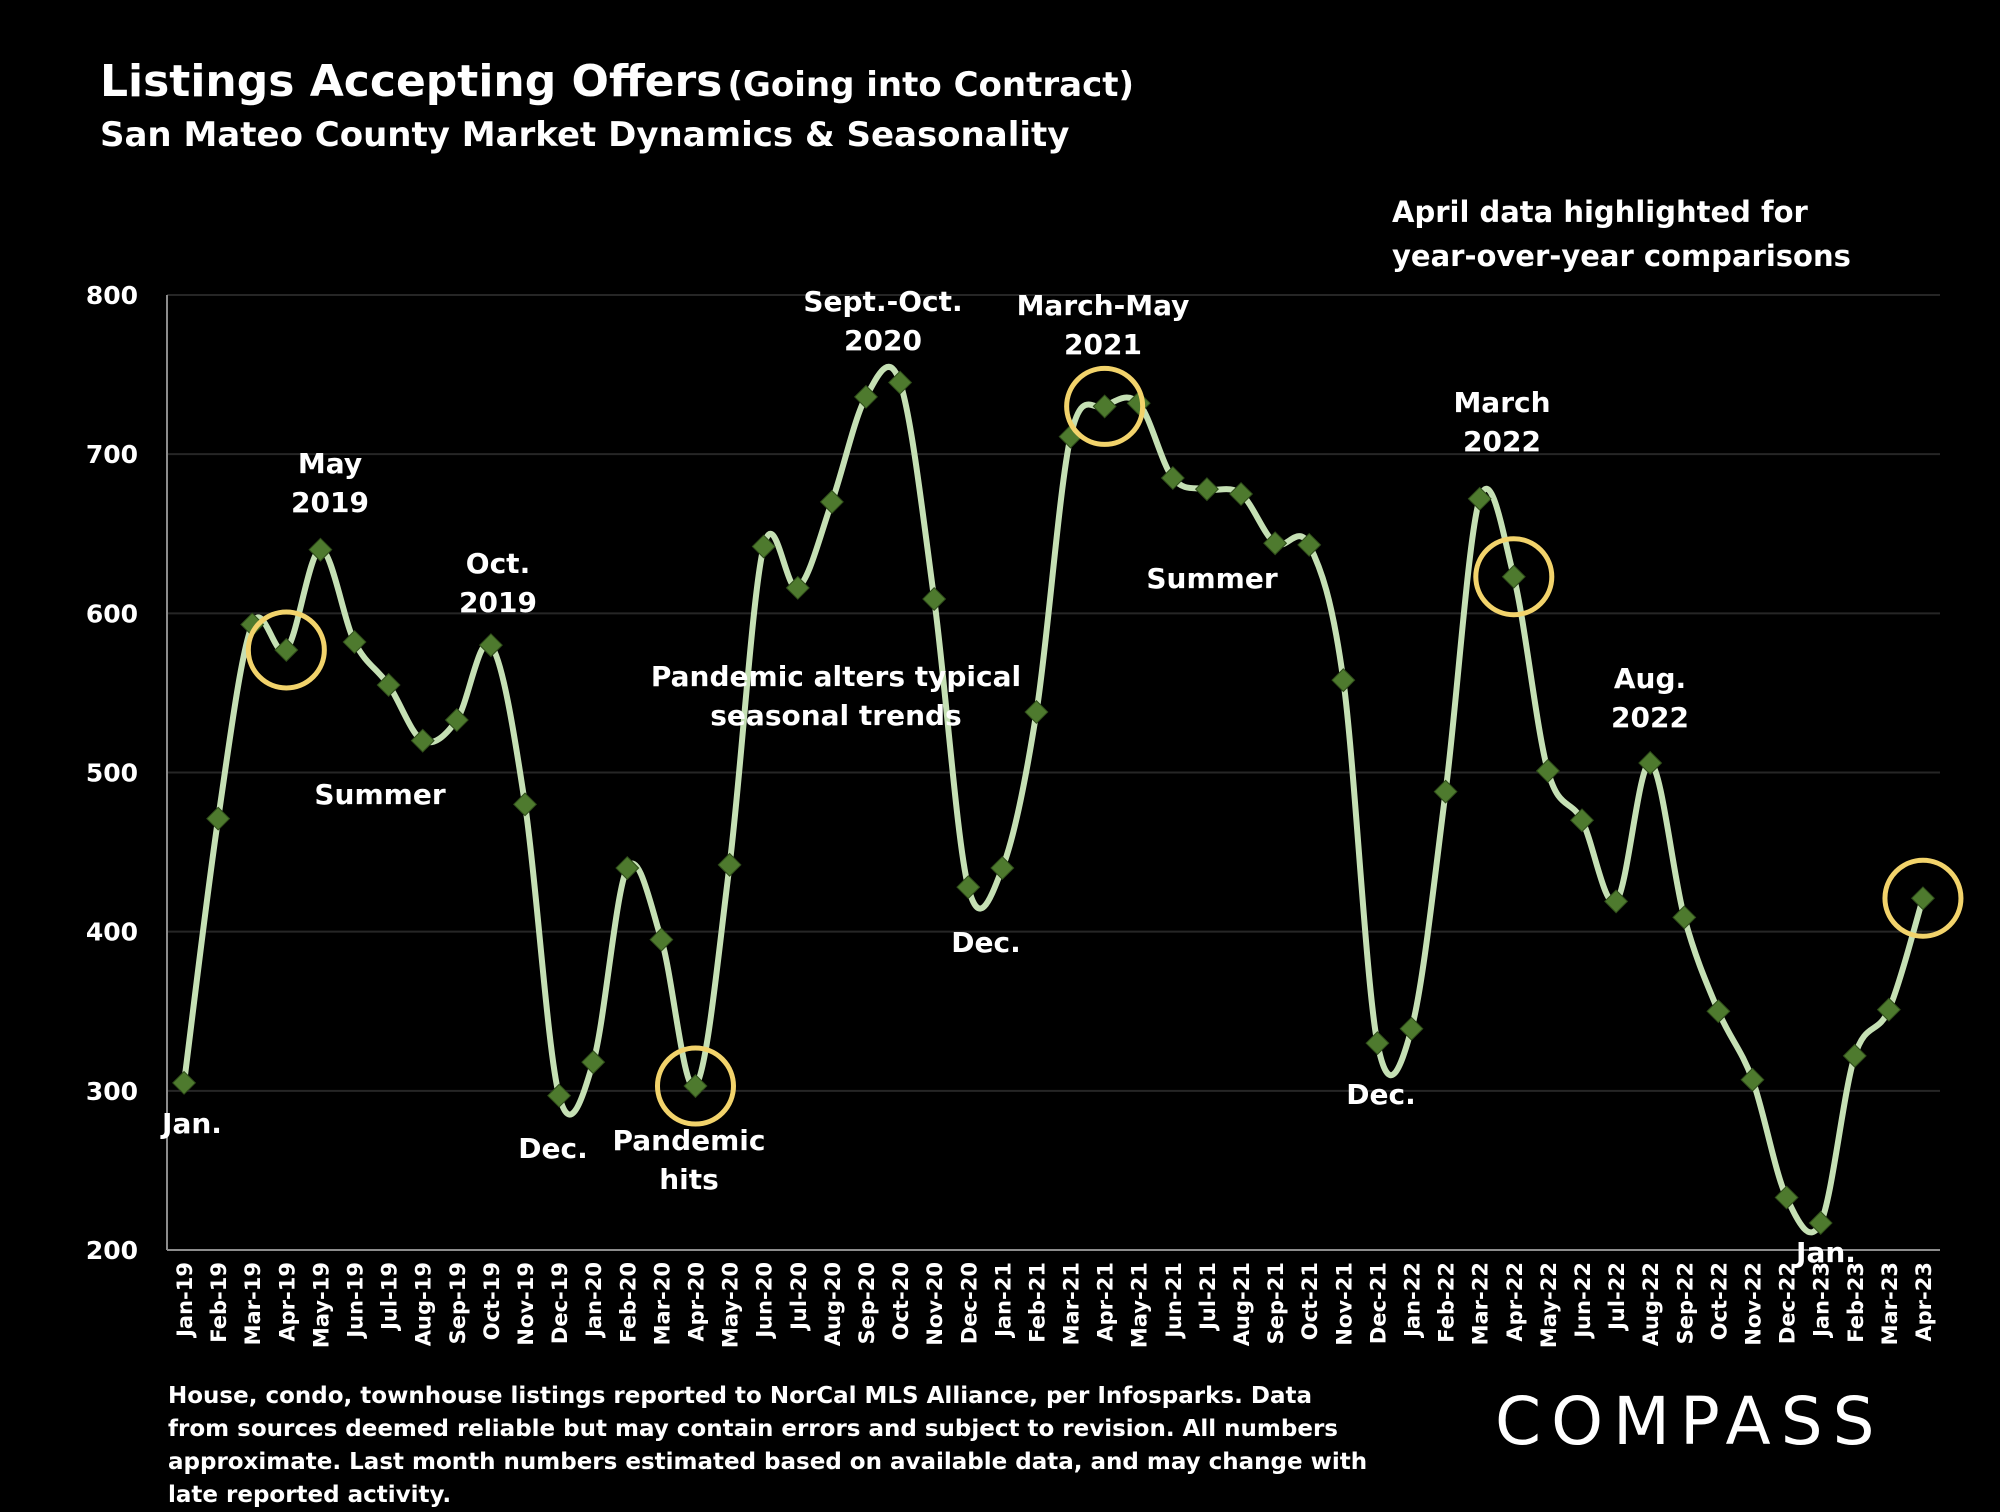 The height and width of the screenshot is (1512, 2000). Describe the element at coordinates (112, 1250) in the screenshot. I see `y-tick-label: 200` at that location.